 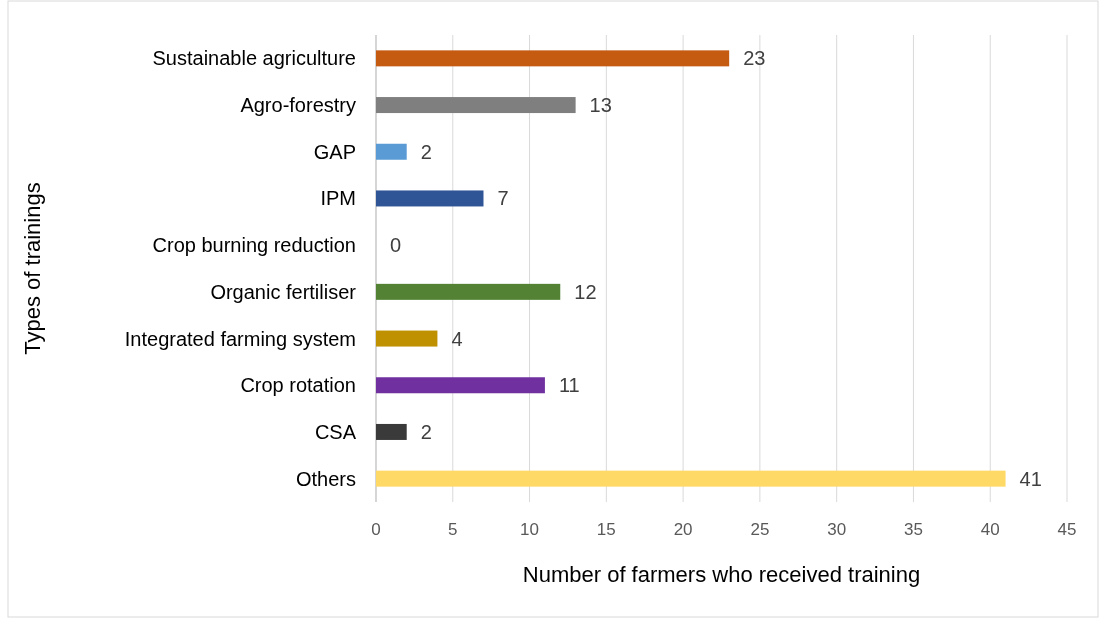 I want to click on y-tick-label: Agro-forestry, so click(x=298, y=105).